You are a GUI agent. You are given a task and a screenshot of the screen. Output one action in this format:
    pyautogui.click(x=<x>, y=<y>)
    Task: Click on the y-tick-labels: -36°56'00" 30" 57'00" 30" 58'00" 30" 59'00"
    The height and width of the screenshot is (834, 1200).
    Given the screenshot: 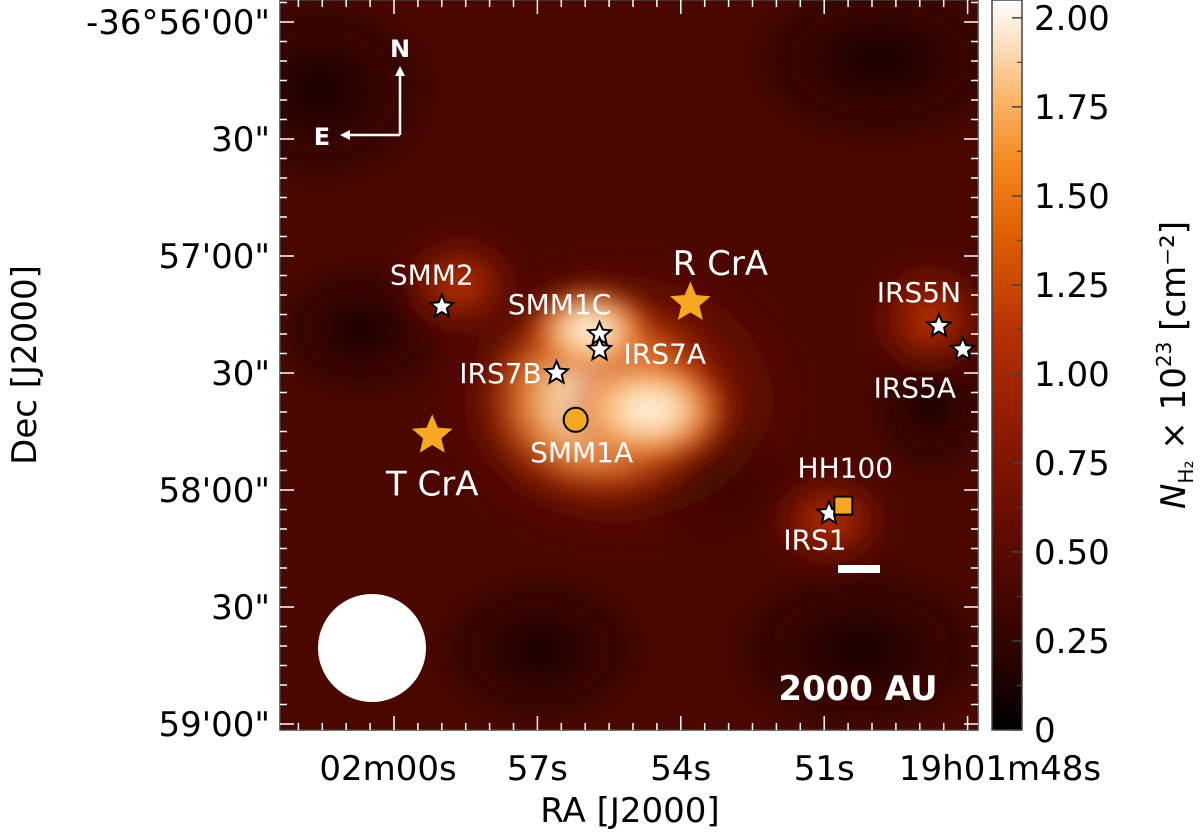 What is the action you would take?
    pyautogui.click(x=178, y=374)
    